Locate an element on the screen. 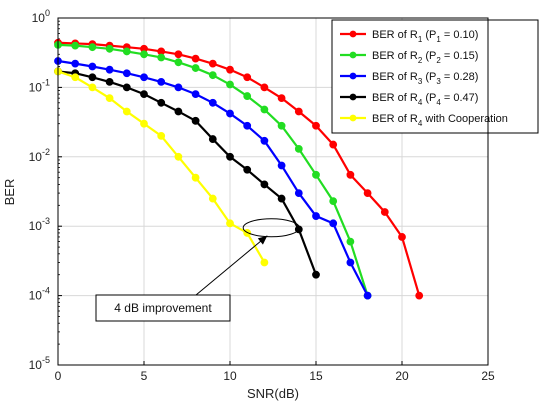 This screenshot has width=550, height=408. y-axis-label: BER is located at coordinates (9, 192).